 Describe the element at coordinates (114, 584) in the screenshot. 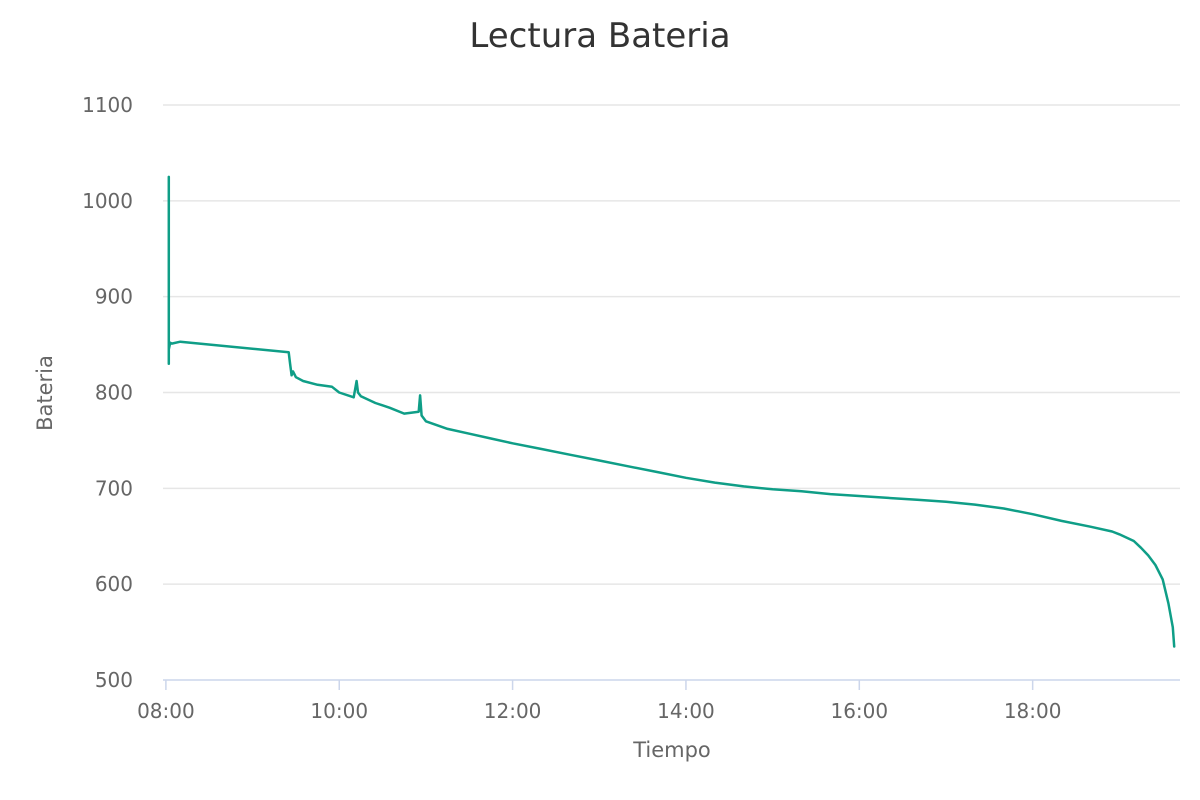

I see `y-tick-label: 600` at that location.